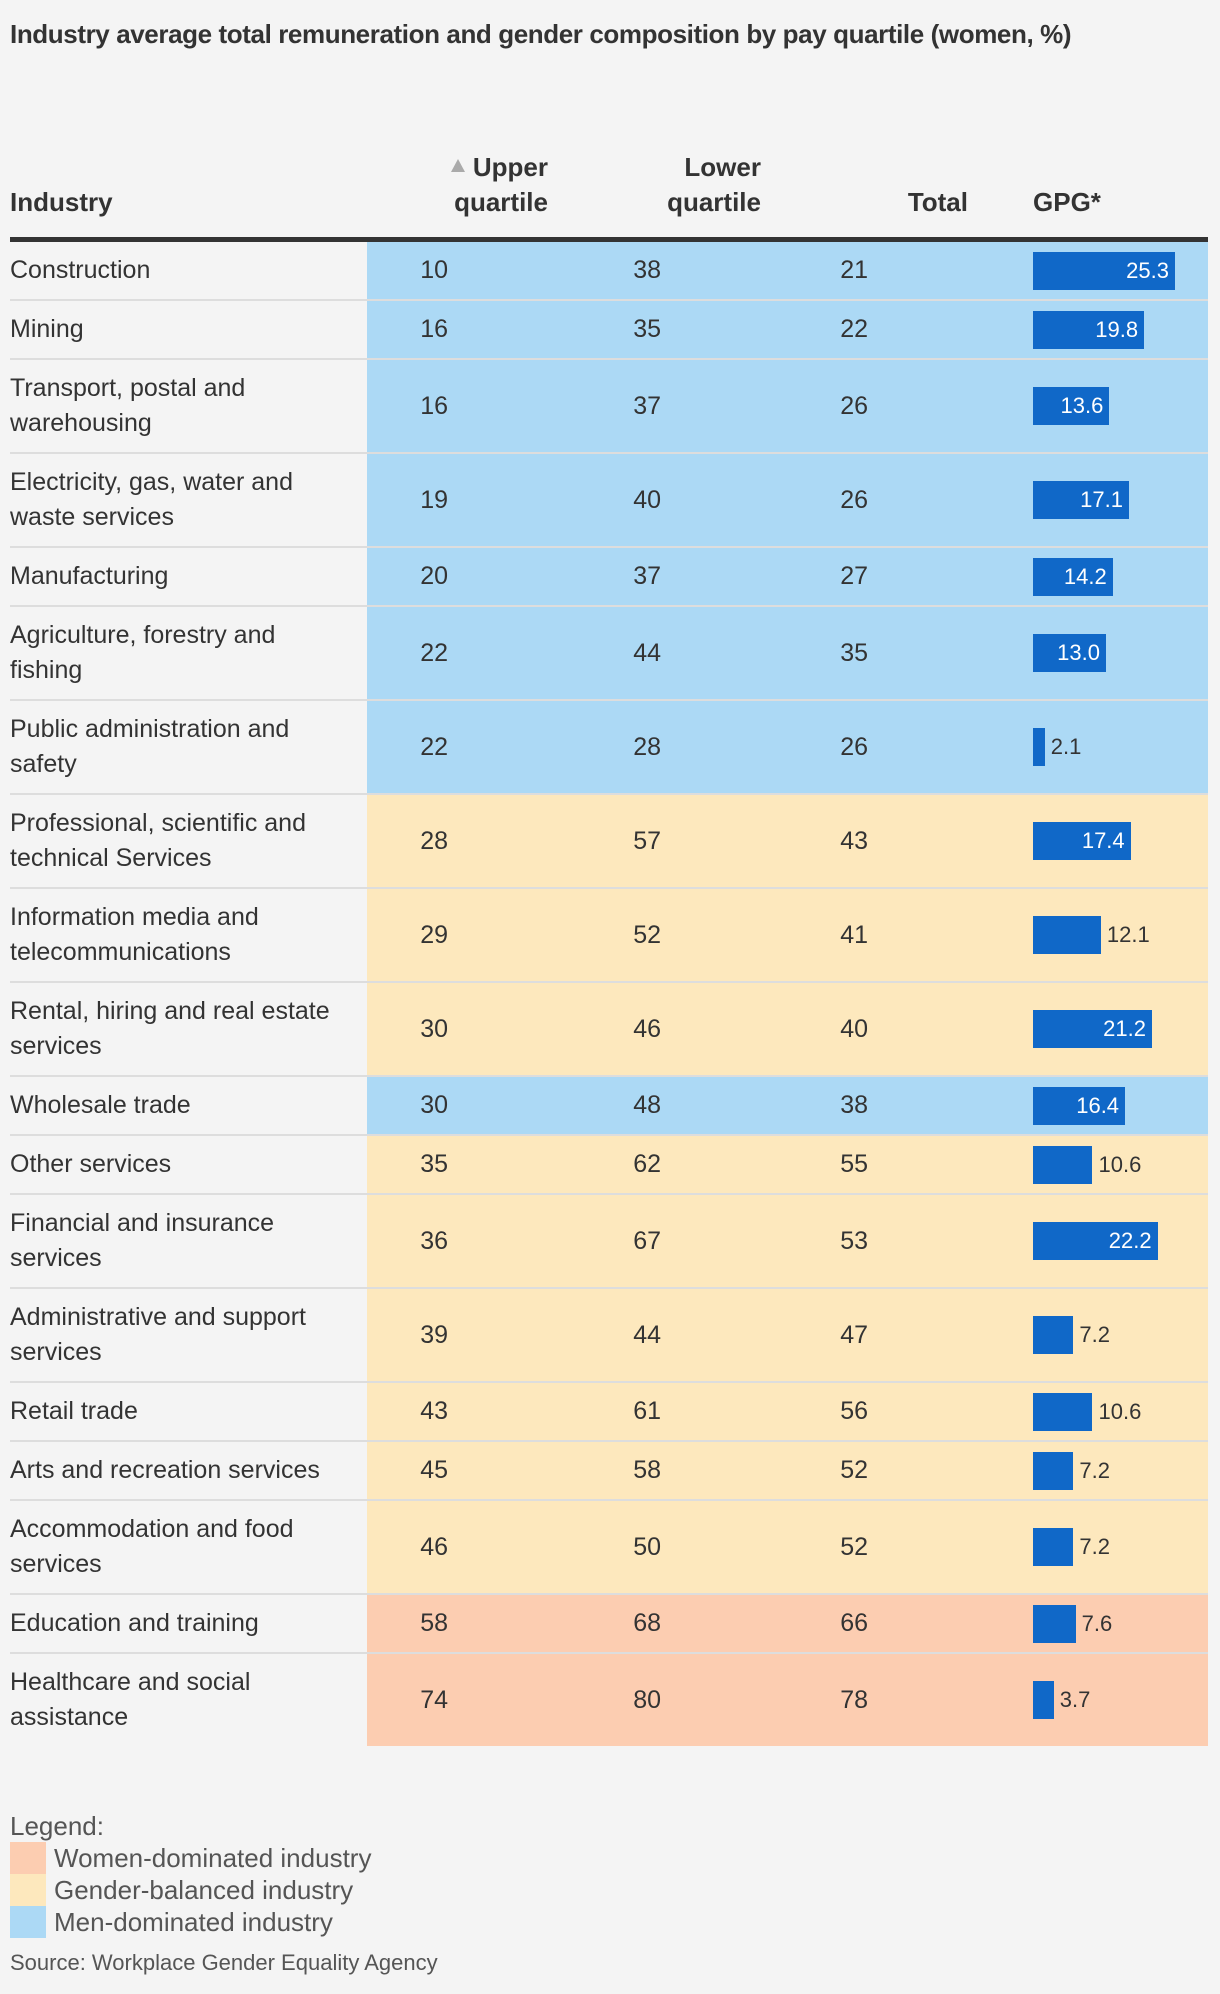 This screenshot has width=1220, height=1994. I want to click on header-lower-line1: Lower, so click(722, 167).